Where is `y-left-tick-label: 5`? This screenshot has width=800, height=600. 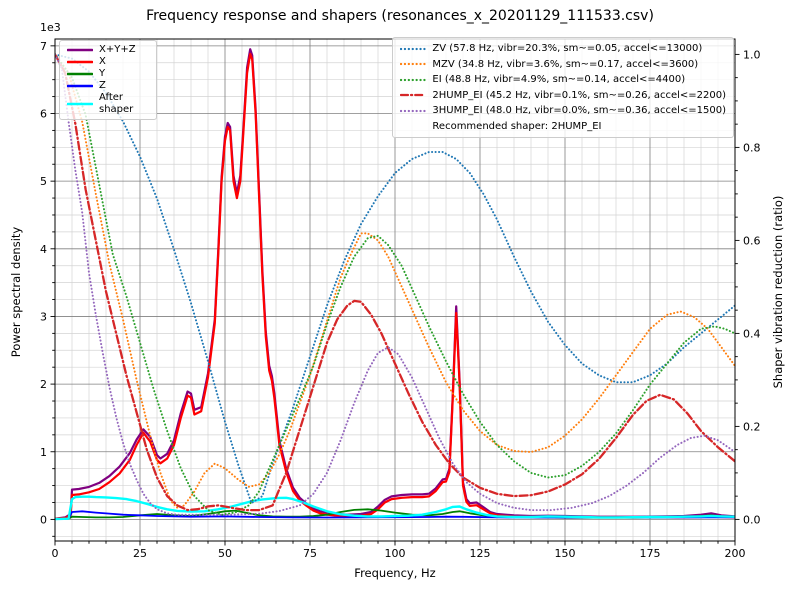
y-left-tick-label: 5 is located at coordinates (43, 181).